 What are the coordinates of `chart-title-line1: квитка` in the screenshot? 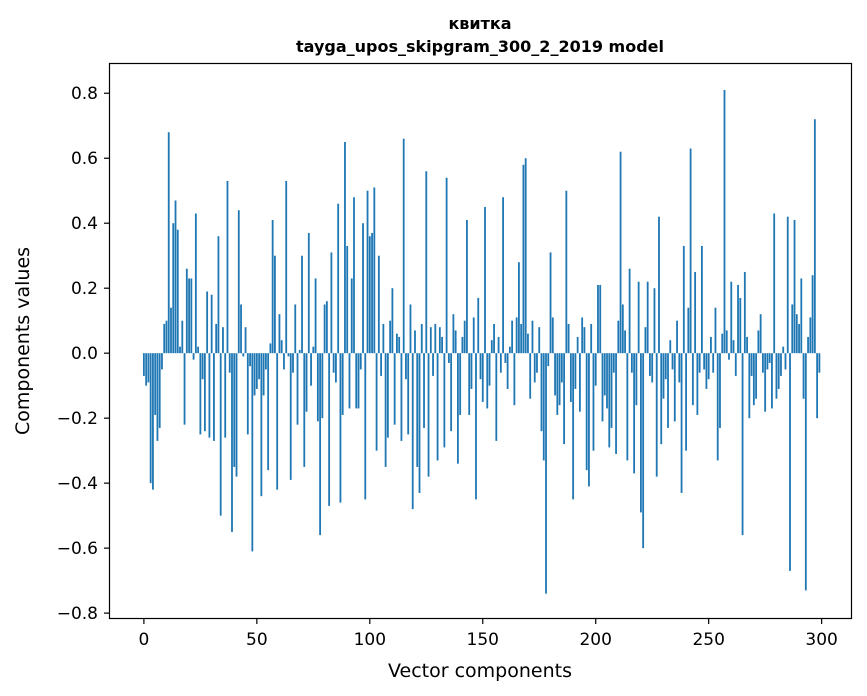 It's located at (479, 23).